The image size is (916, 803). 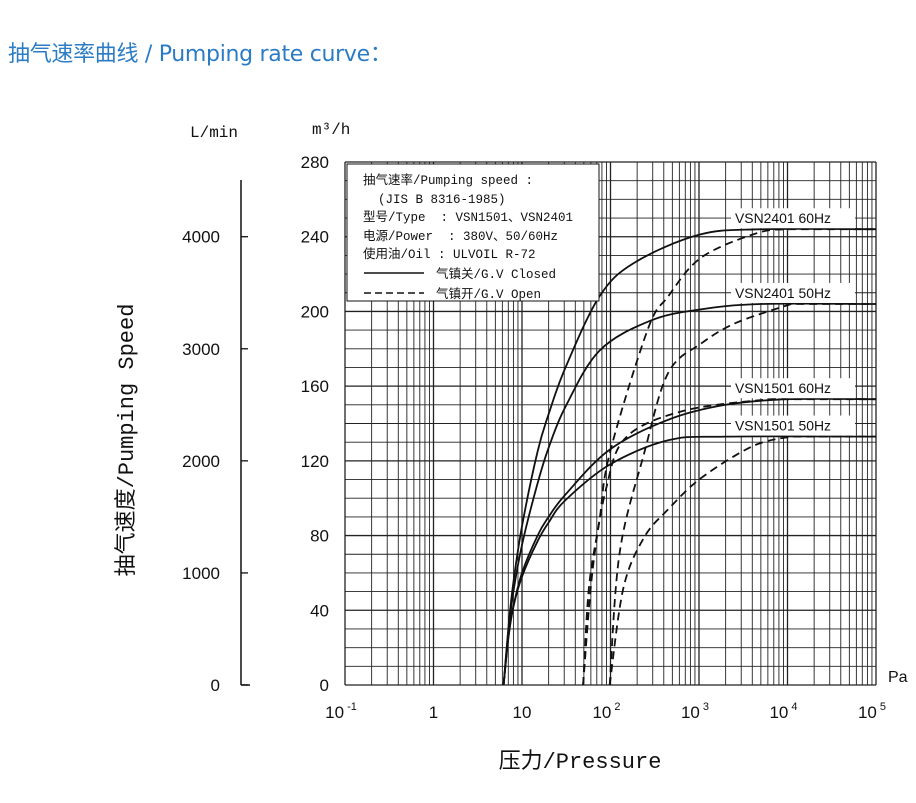 I want to click on legend-line: 抽气速率/Pumping speed :, so click(x=448, y=180).